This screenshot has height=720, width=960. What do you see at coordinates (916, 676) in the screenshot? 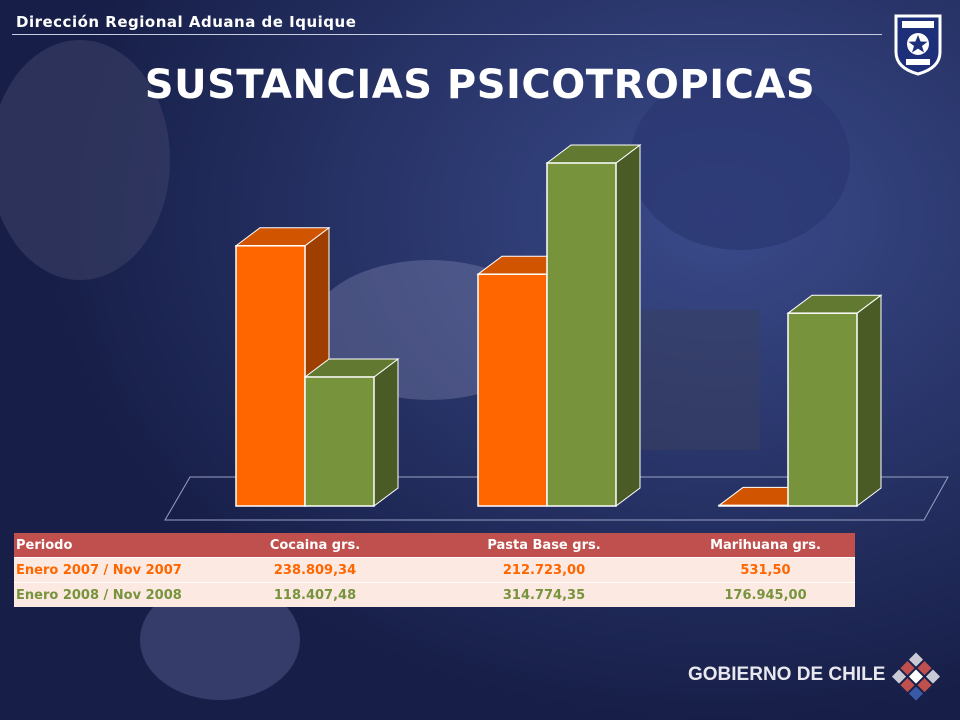
I see `gobierno-de-chile-logo` at bounding box center [916, 676].